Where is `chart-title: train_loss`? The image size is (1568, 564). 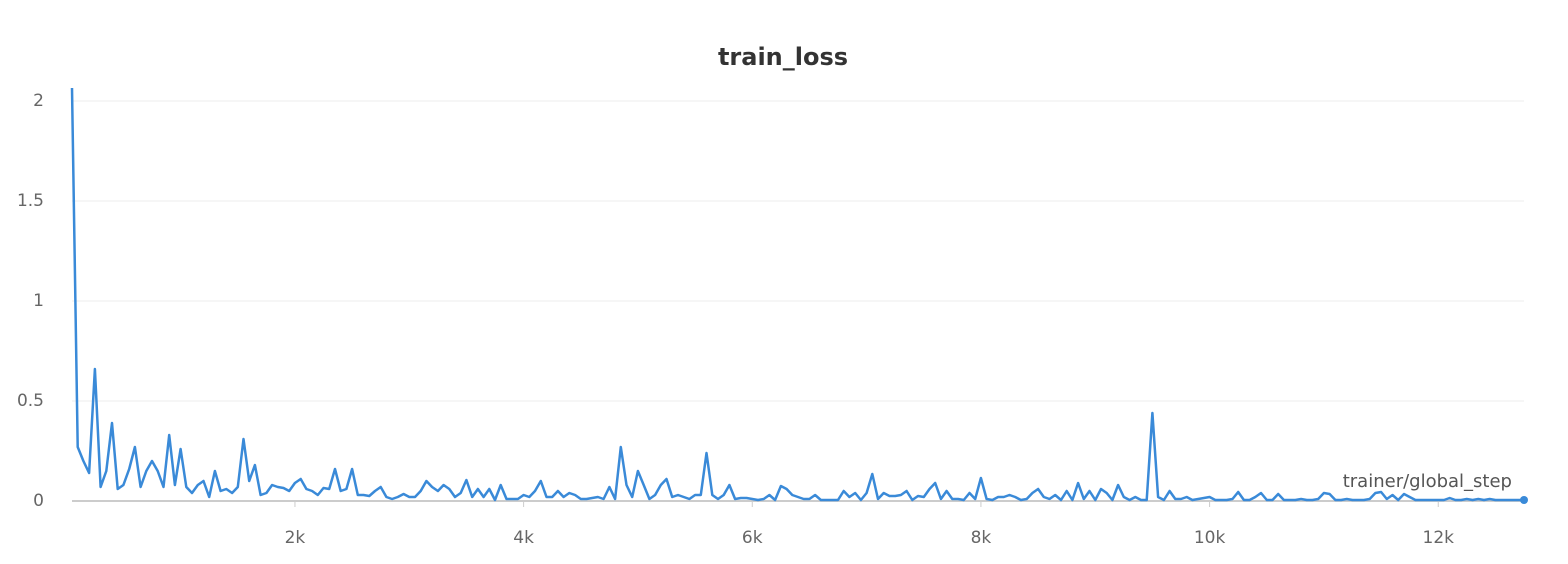 chart-title: train_loss is located at coordinates (783, 57).